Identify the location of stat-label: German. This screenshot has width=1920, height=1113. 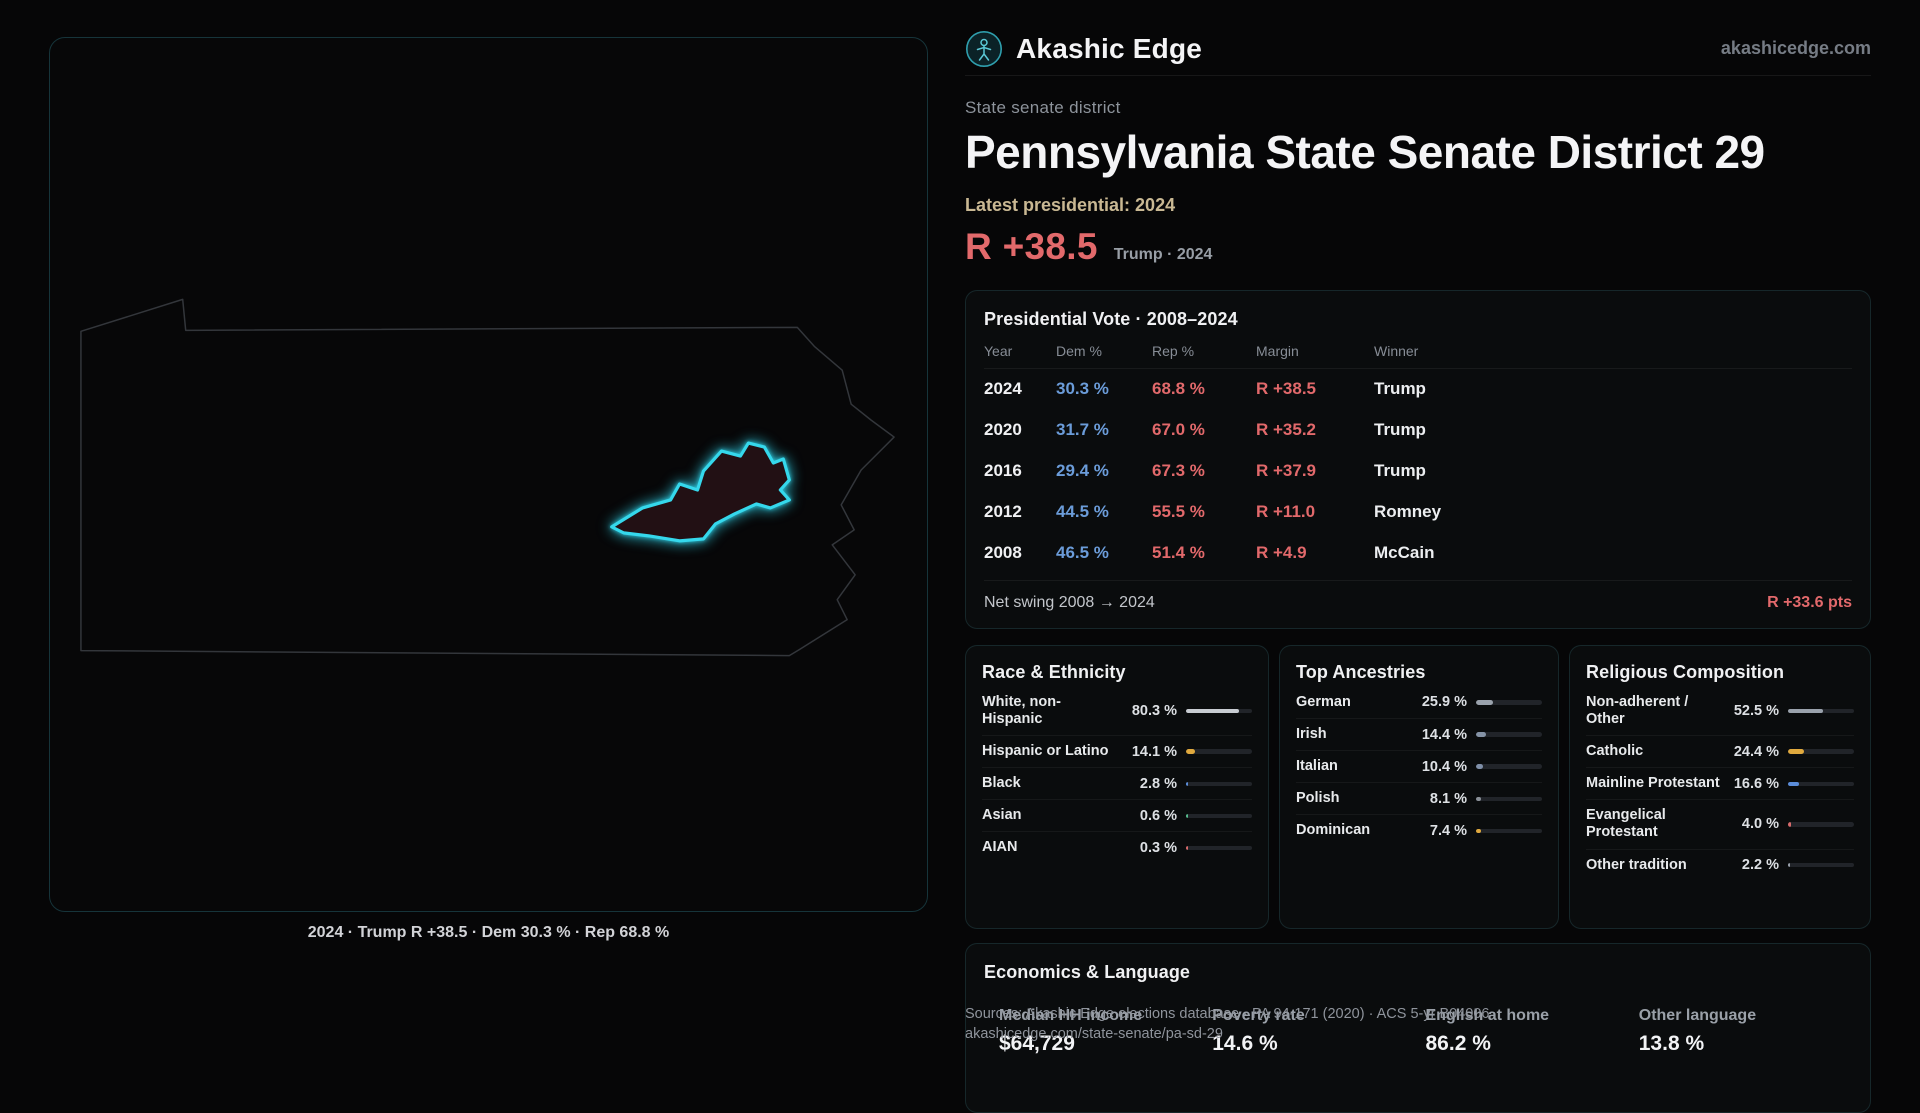
(1323, 701).